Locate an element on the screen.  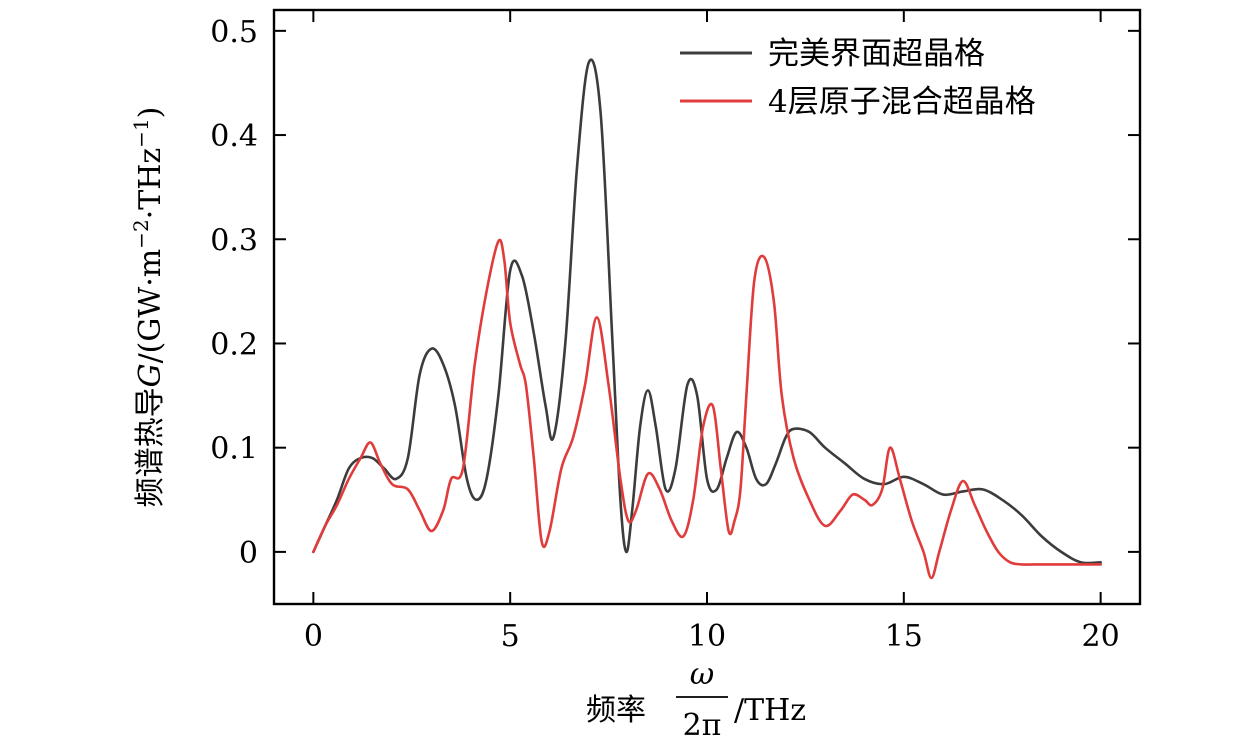
x-axis-label: 频率 ω 2π /THz is located at coordinates (696, 700).